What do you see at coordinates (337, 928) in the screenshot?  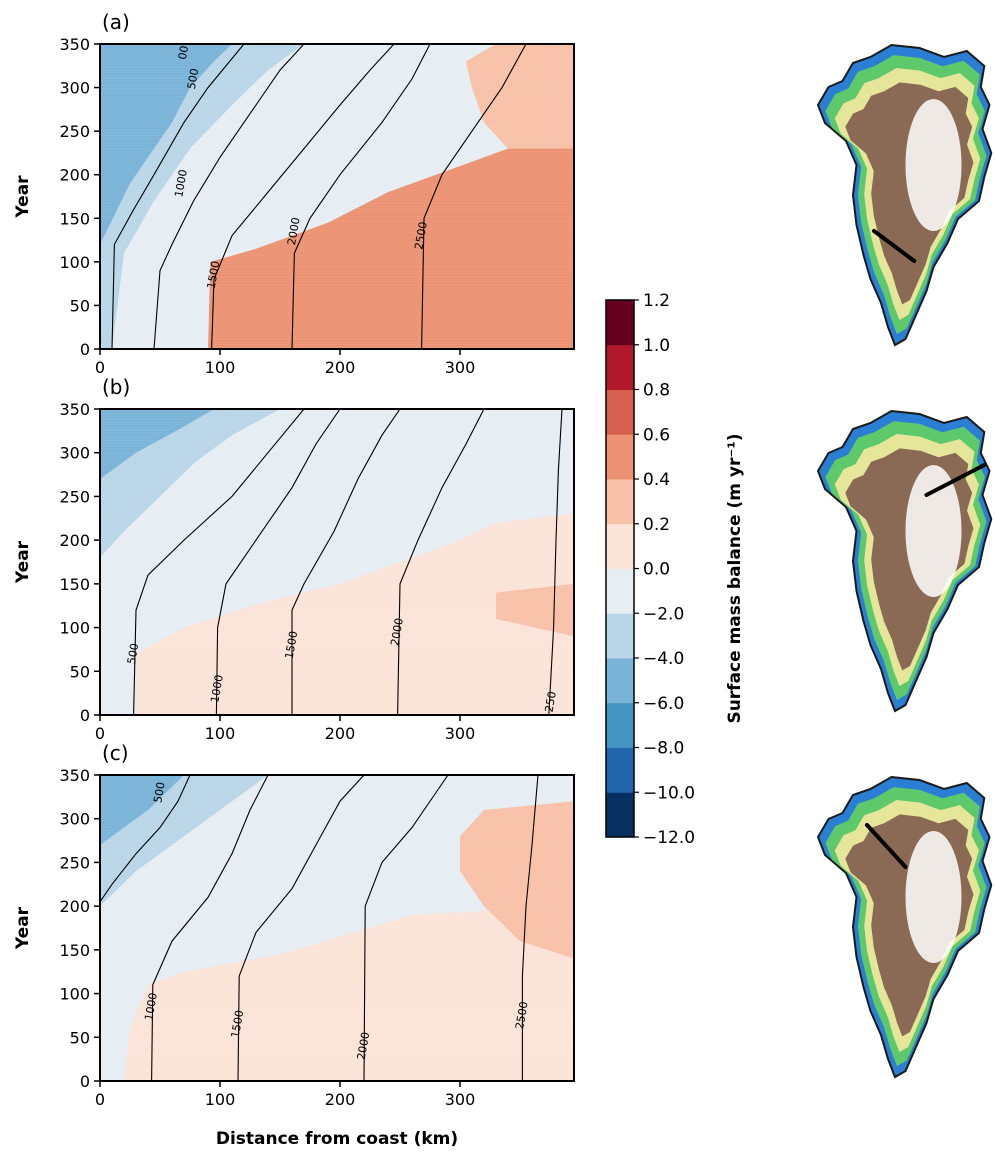 I see `plot-area: 500 1000 1500 2000 2500` at bounding box center [337, 928].